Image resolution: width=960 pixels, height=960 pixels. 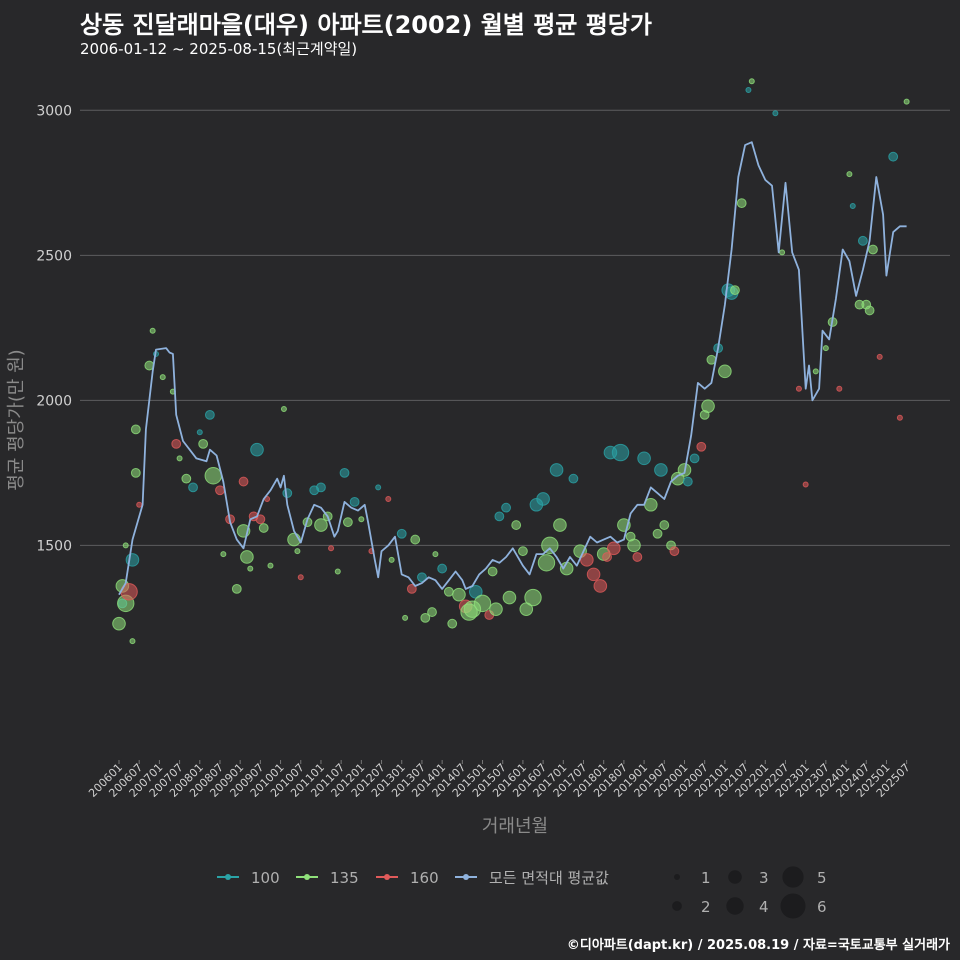 I want to click on size-legend-label: 6, so click(x=822, y=907).